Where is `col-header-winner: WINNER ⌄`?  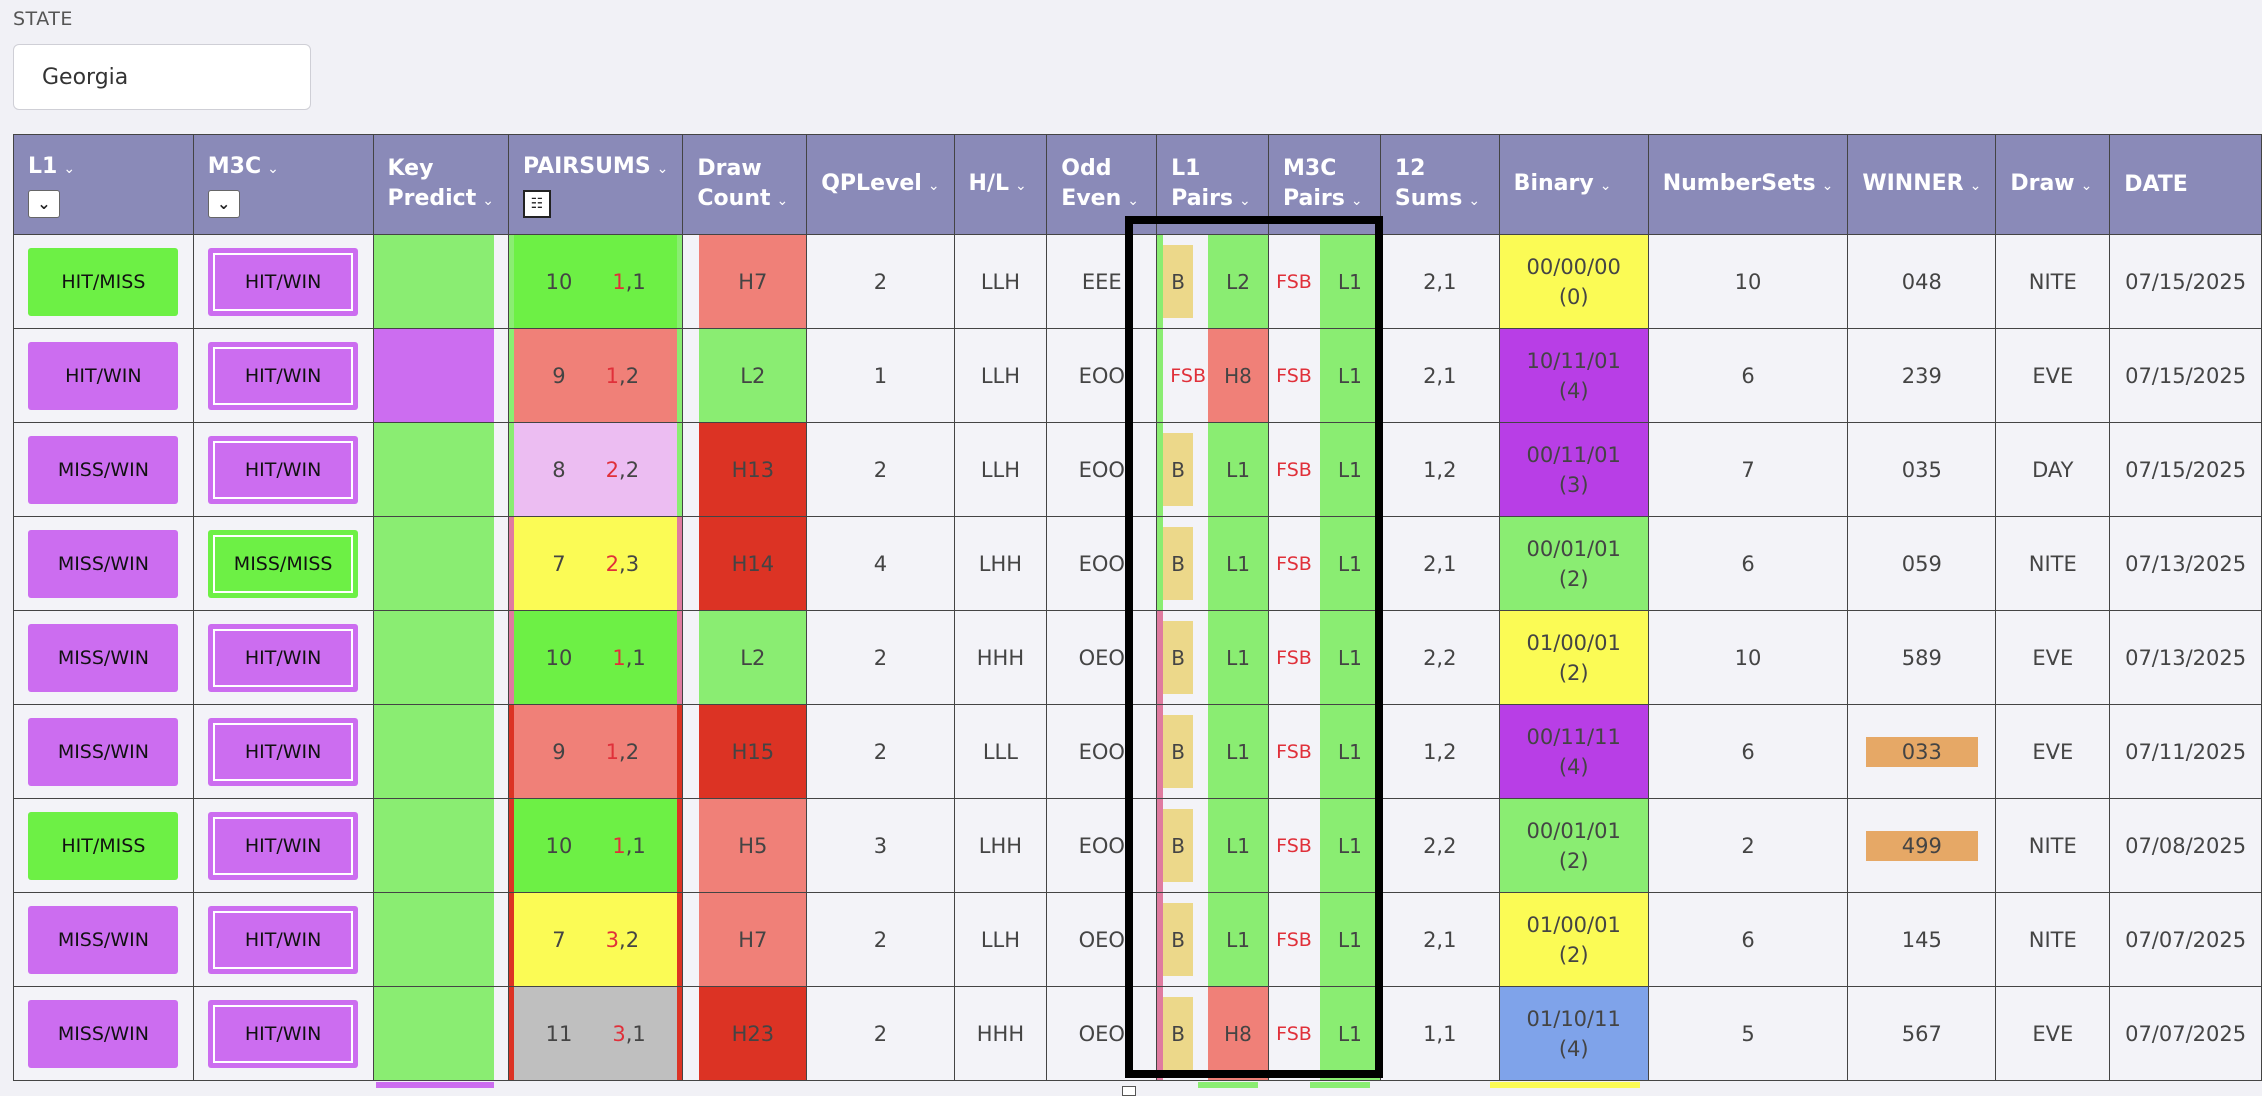 col-header-winner: WINNER ⌄ is located at coordinates (1922, 184).